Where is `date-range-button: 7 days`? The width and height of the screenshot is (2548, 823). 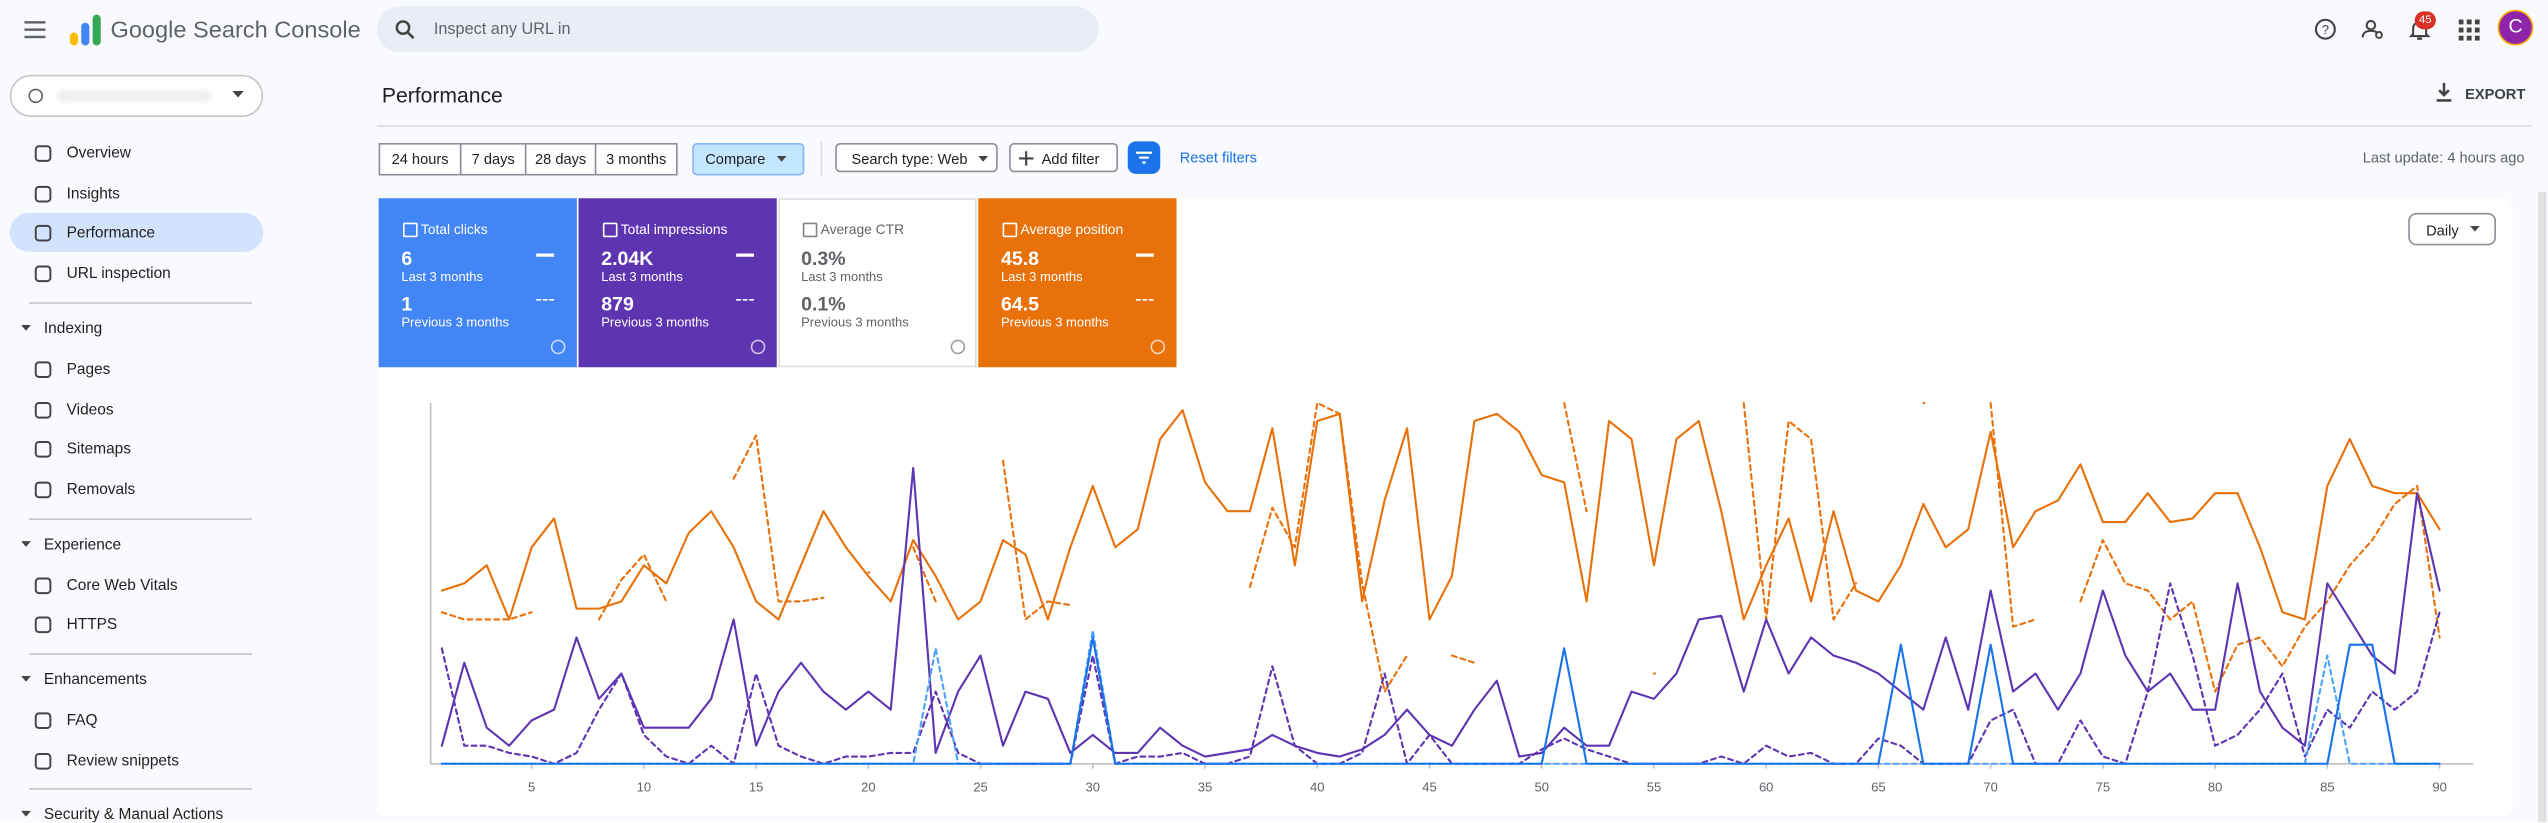
date-range-button: 7 days is located at coordinates (493, 159).